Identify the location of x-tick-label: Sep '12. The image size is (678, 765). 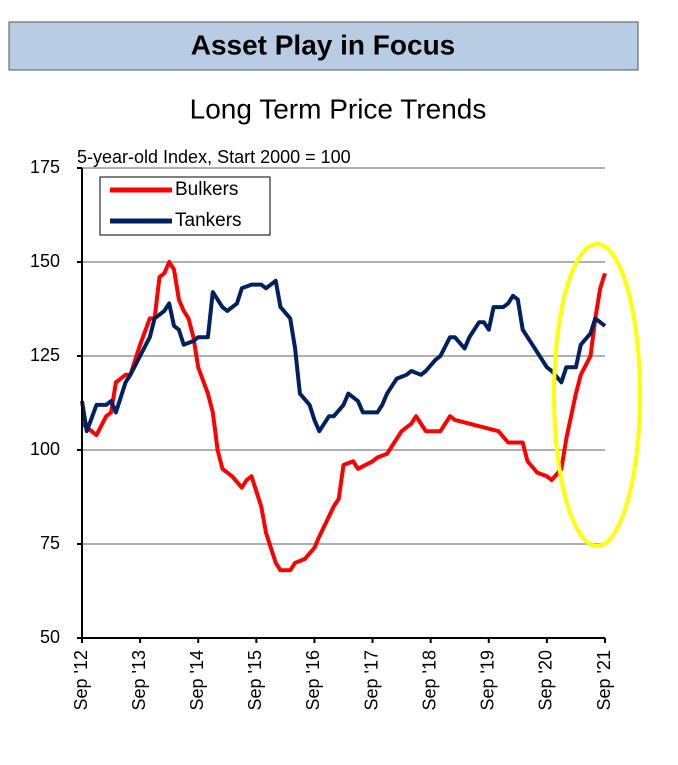
(81, 680).